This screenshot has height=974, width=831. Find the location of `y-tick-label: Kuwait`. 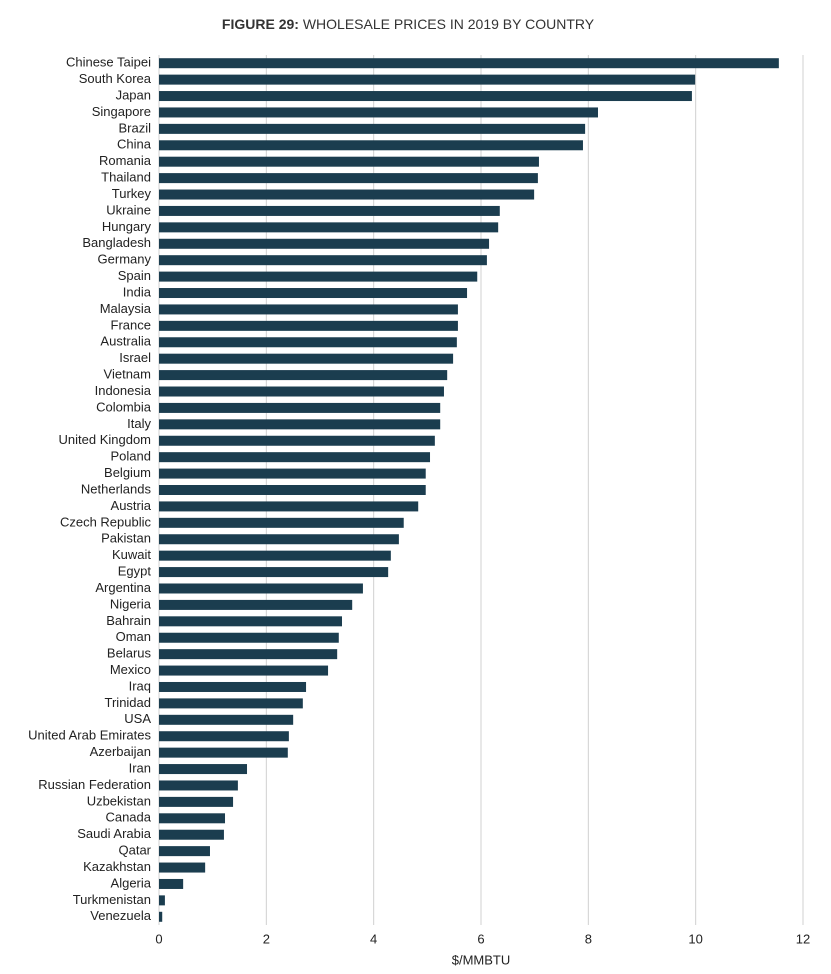

y-tick-label: Kuwait is located at coordinates (131, 554).